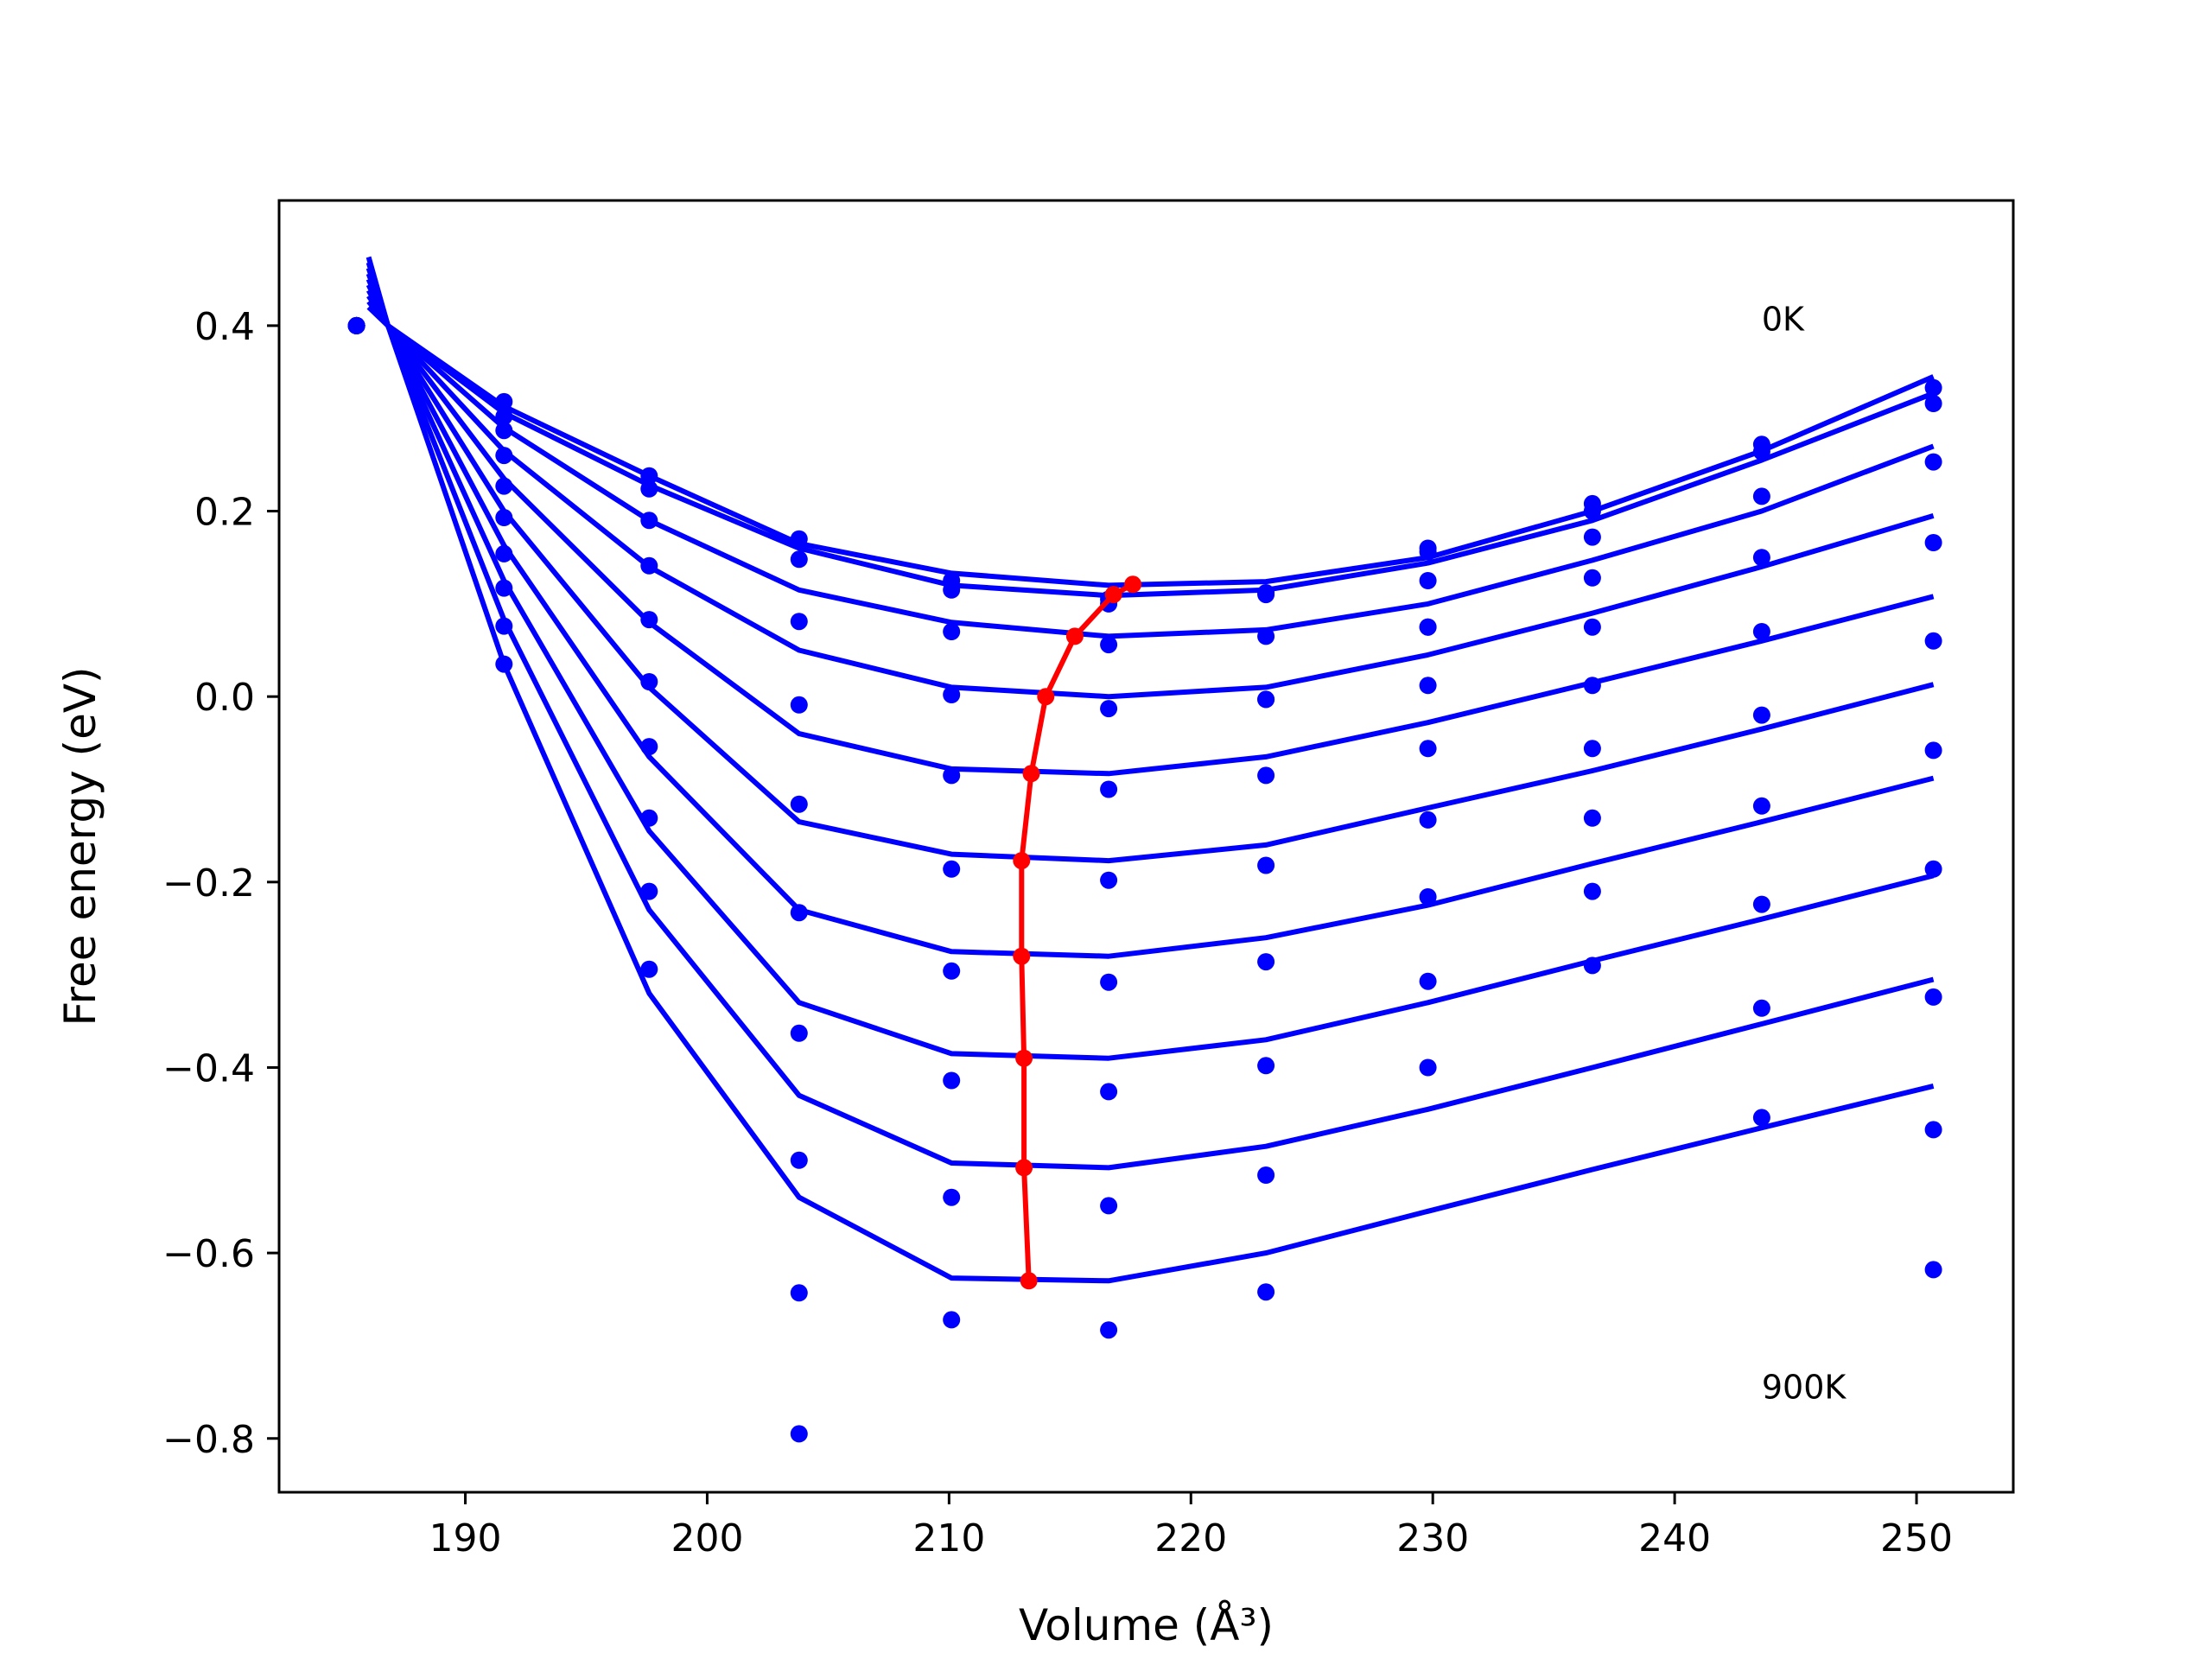 The height and width of the screenshot is (1659, 2212). What do you see at coordinates (224, 513) in the screenshot?
I see `y-tick-label-5: 0.2` at bounding box center [224, 513].